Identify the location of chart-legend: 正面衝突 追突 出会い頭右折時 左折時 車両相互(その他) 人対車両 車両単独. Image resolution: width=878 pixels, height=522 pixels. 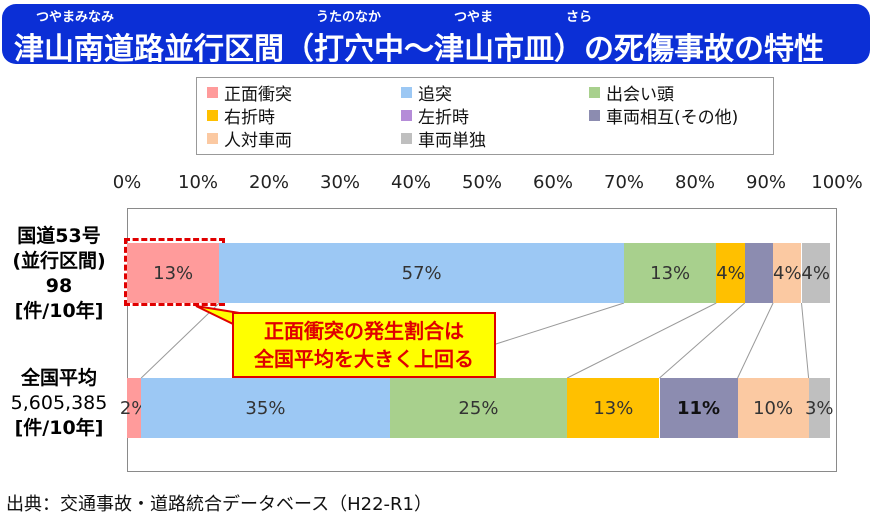
(485, 116).